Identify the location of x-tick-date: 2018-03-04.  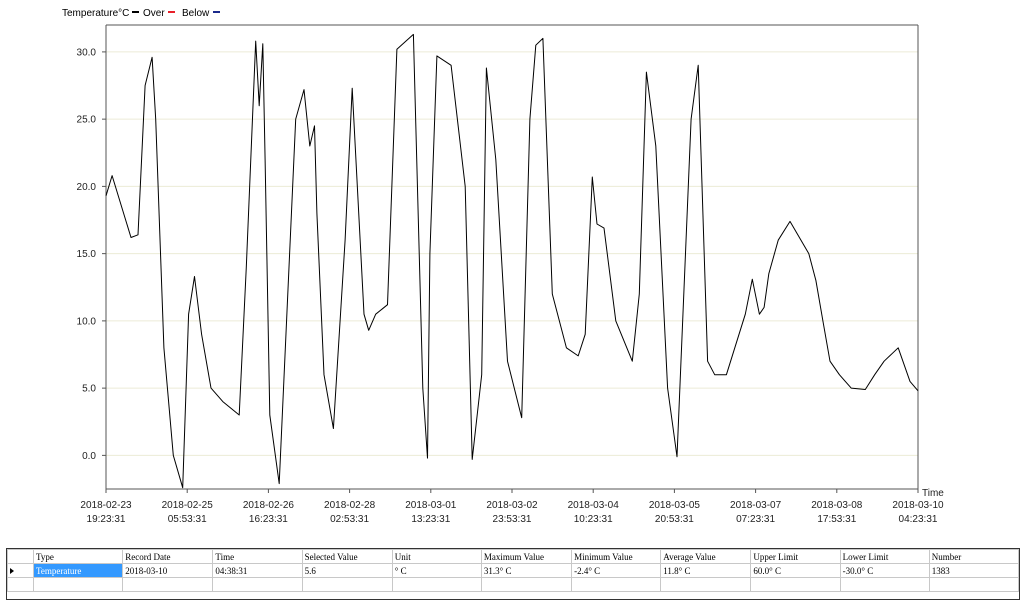
(594, 505).